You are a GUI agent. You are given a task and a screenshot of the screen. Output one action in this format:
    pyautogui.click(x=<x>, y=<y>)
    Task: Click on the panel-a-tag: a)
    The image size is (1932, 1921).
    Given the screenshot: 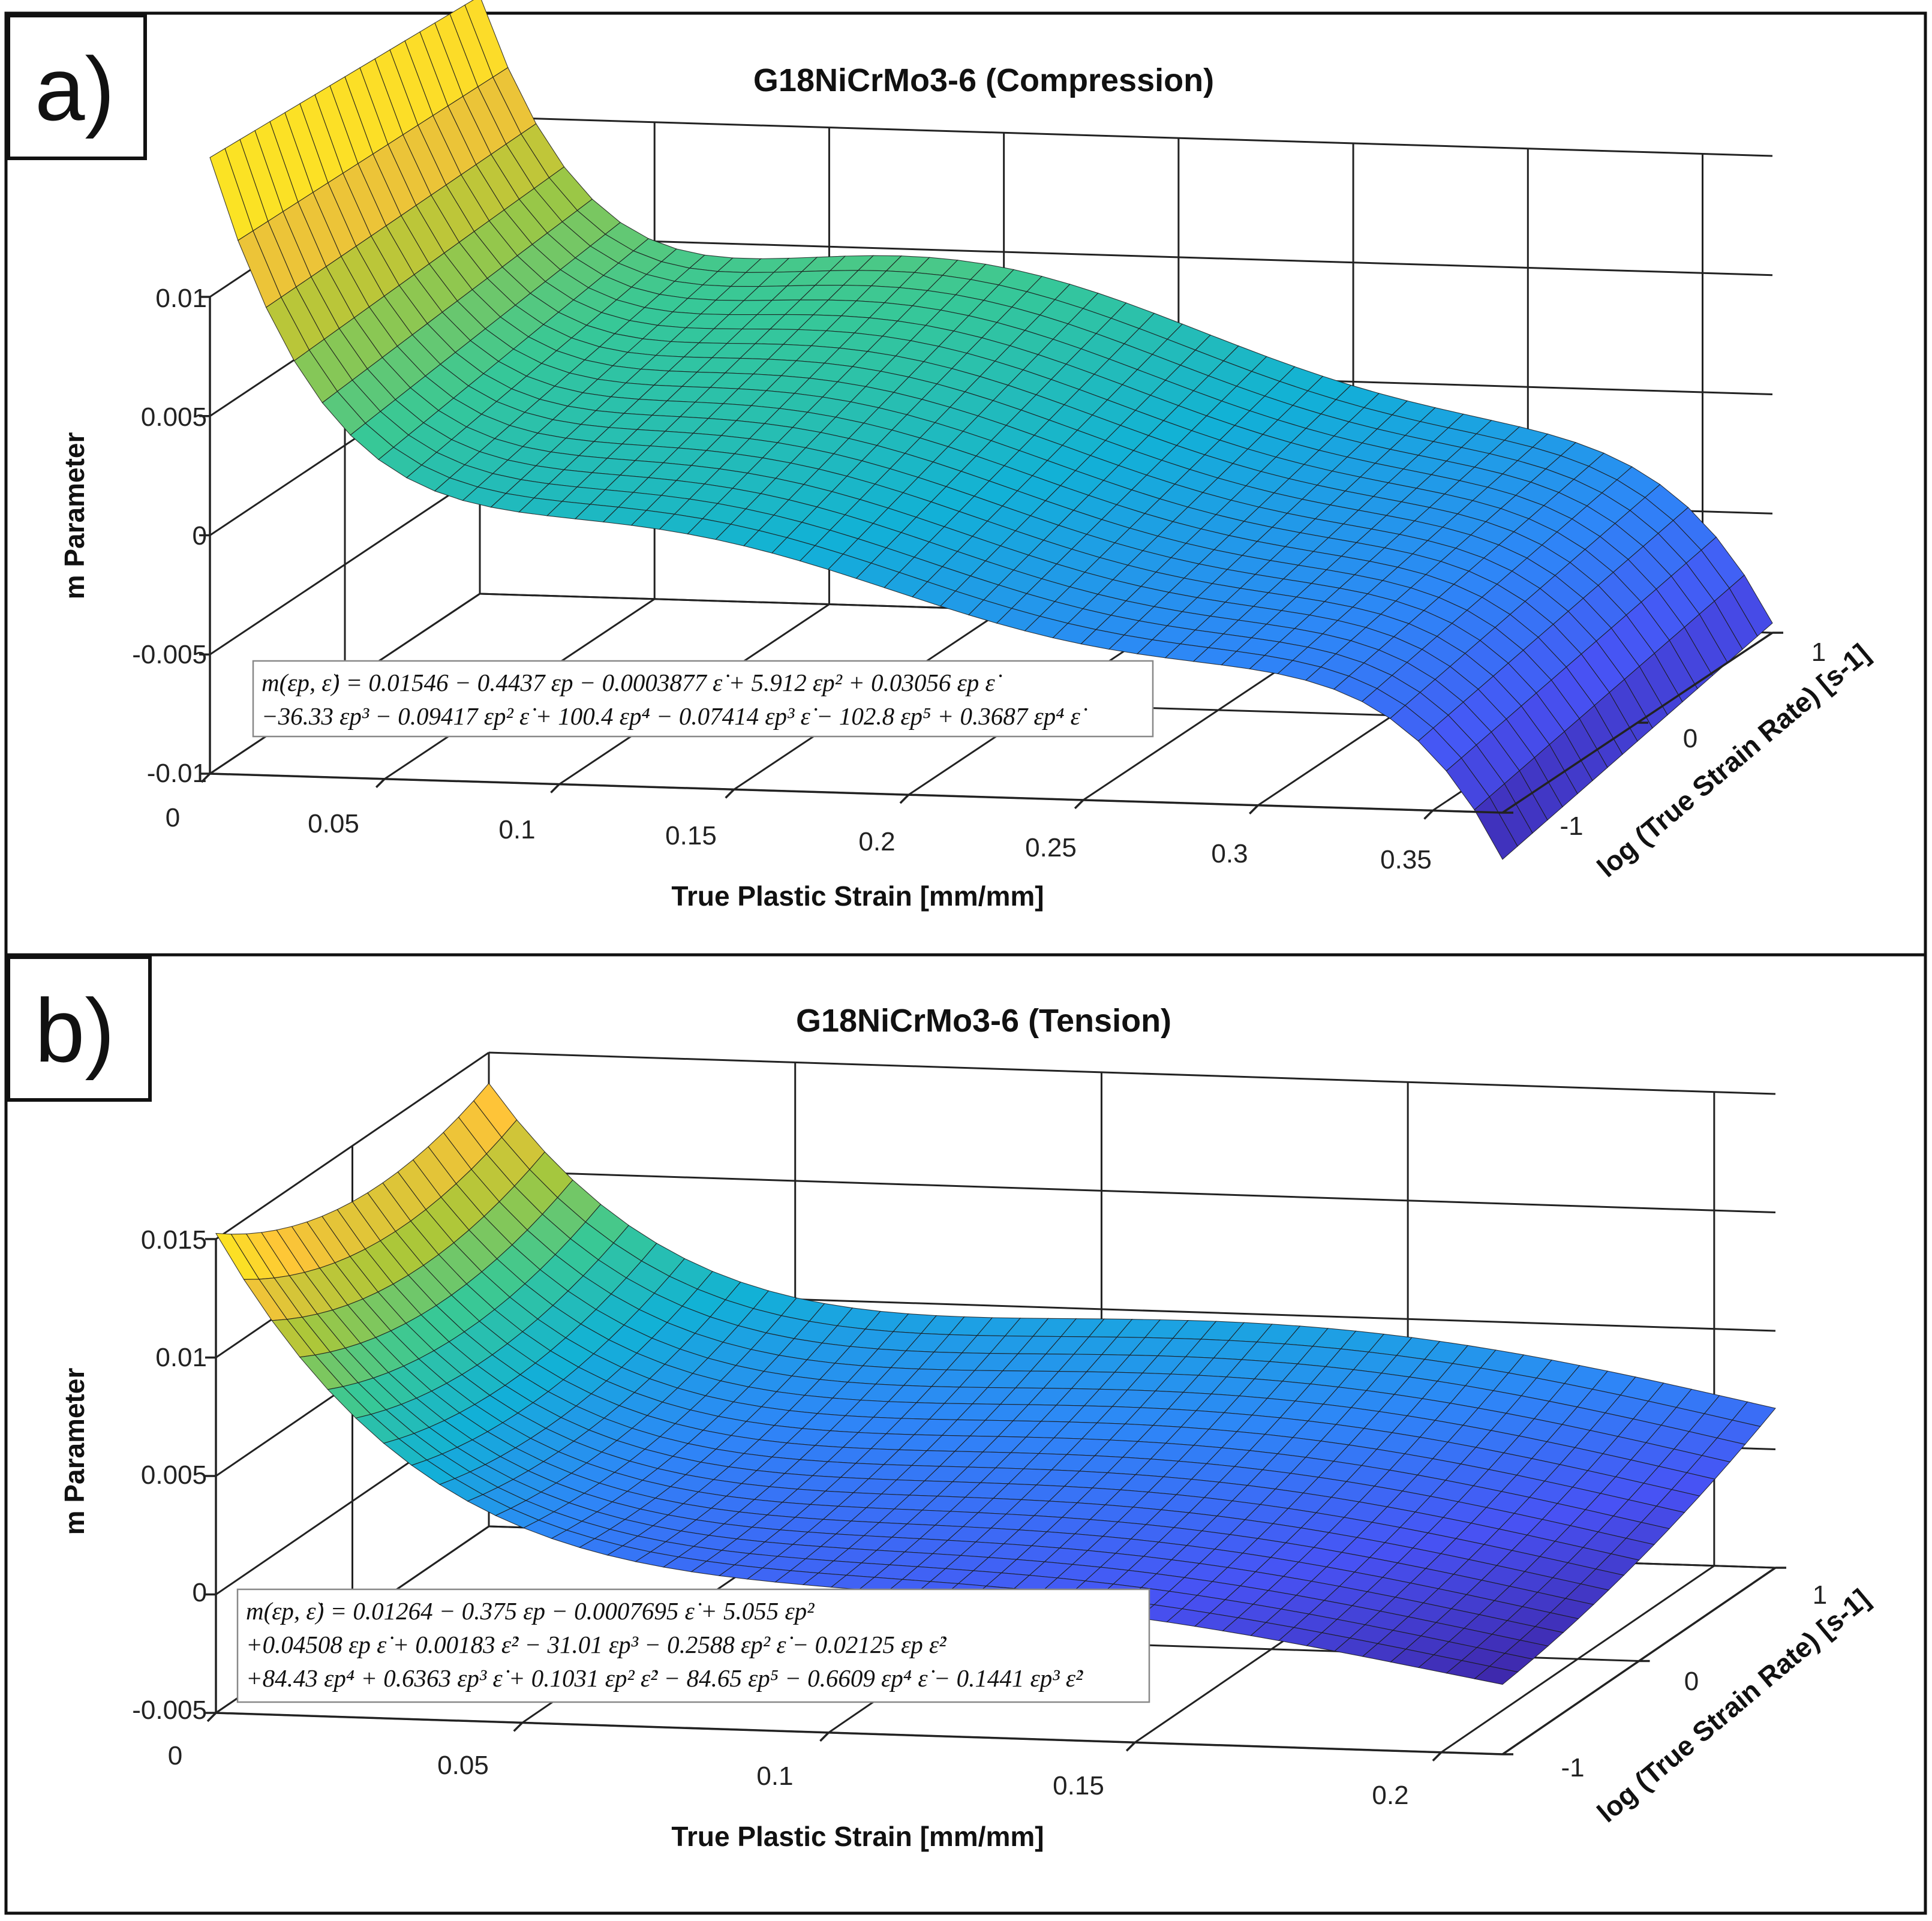 What is the action you would take?
    pyautogui.click(x=75, y=88)
    